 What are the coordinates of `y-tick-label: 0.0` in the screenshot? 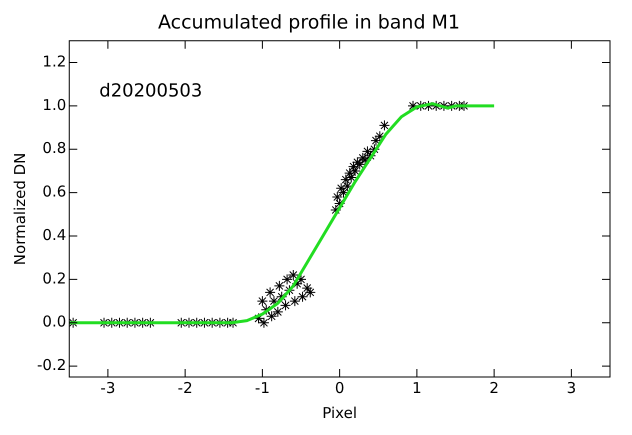 It's located at (54, 321).